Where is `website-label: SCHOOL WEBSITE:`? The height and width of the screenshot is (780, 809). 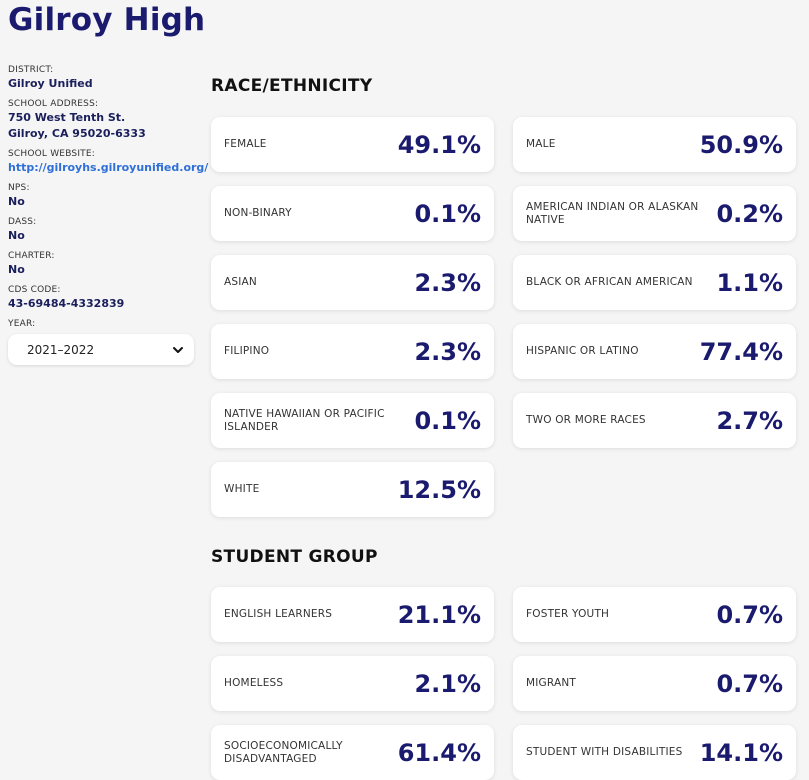 website-label: SCHOOL WEBSITE: is located at coordinates (51, 154).